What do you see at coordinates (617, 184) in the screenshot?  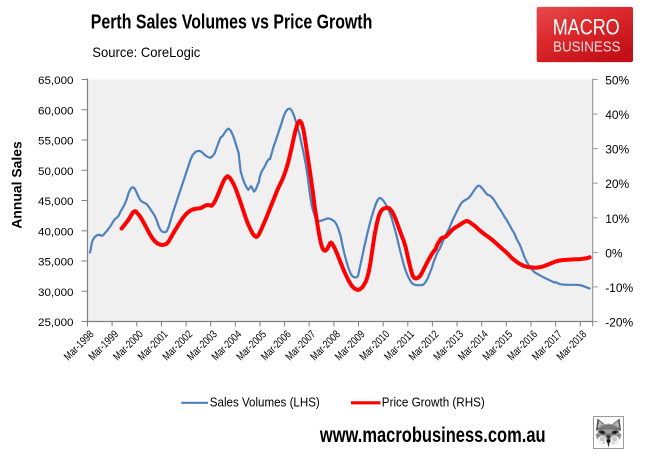 I see `svg-text: 20%` at bounding box center [617, 184].